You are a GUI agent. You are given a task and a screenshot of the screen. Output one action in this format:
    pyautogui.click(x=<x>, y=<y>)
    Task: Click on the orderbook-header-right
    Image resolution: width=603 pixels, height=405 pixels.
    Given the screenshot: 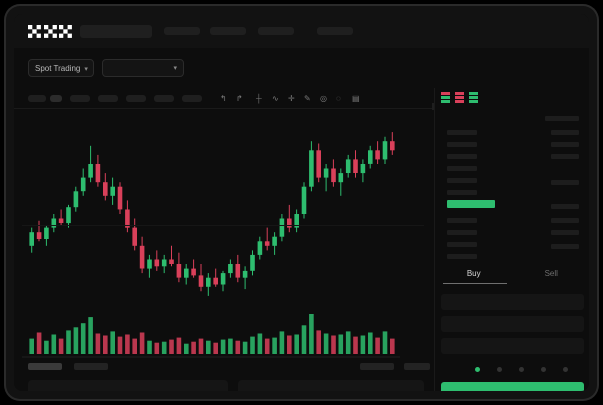 What is the action you would take?
    pyautogui.click(x=562, y=118)
    